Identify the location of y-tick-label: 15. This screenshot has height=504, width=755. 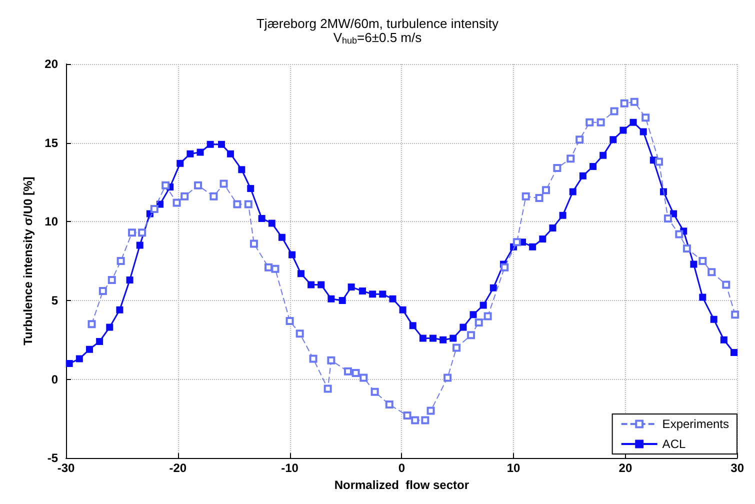
(51, 143).